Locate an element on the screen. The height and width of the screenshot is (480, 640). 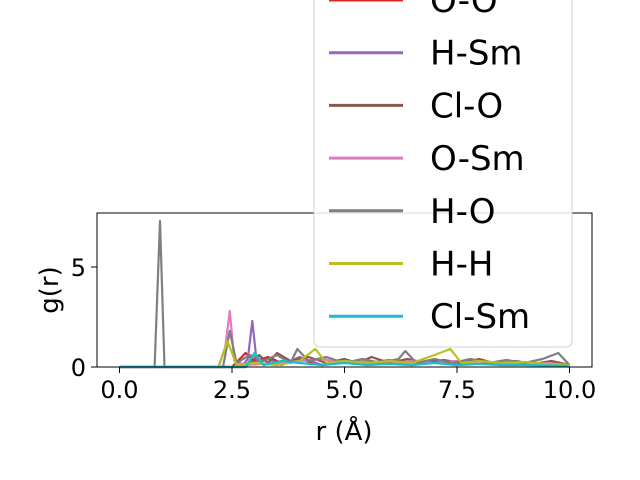
x-axis-label: r (Å) is located at coordinates (343, 431).